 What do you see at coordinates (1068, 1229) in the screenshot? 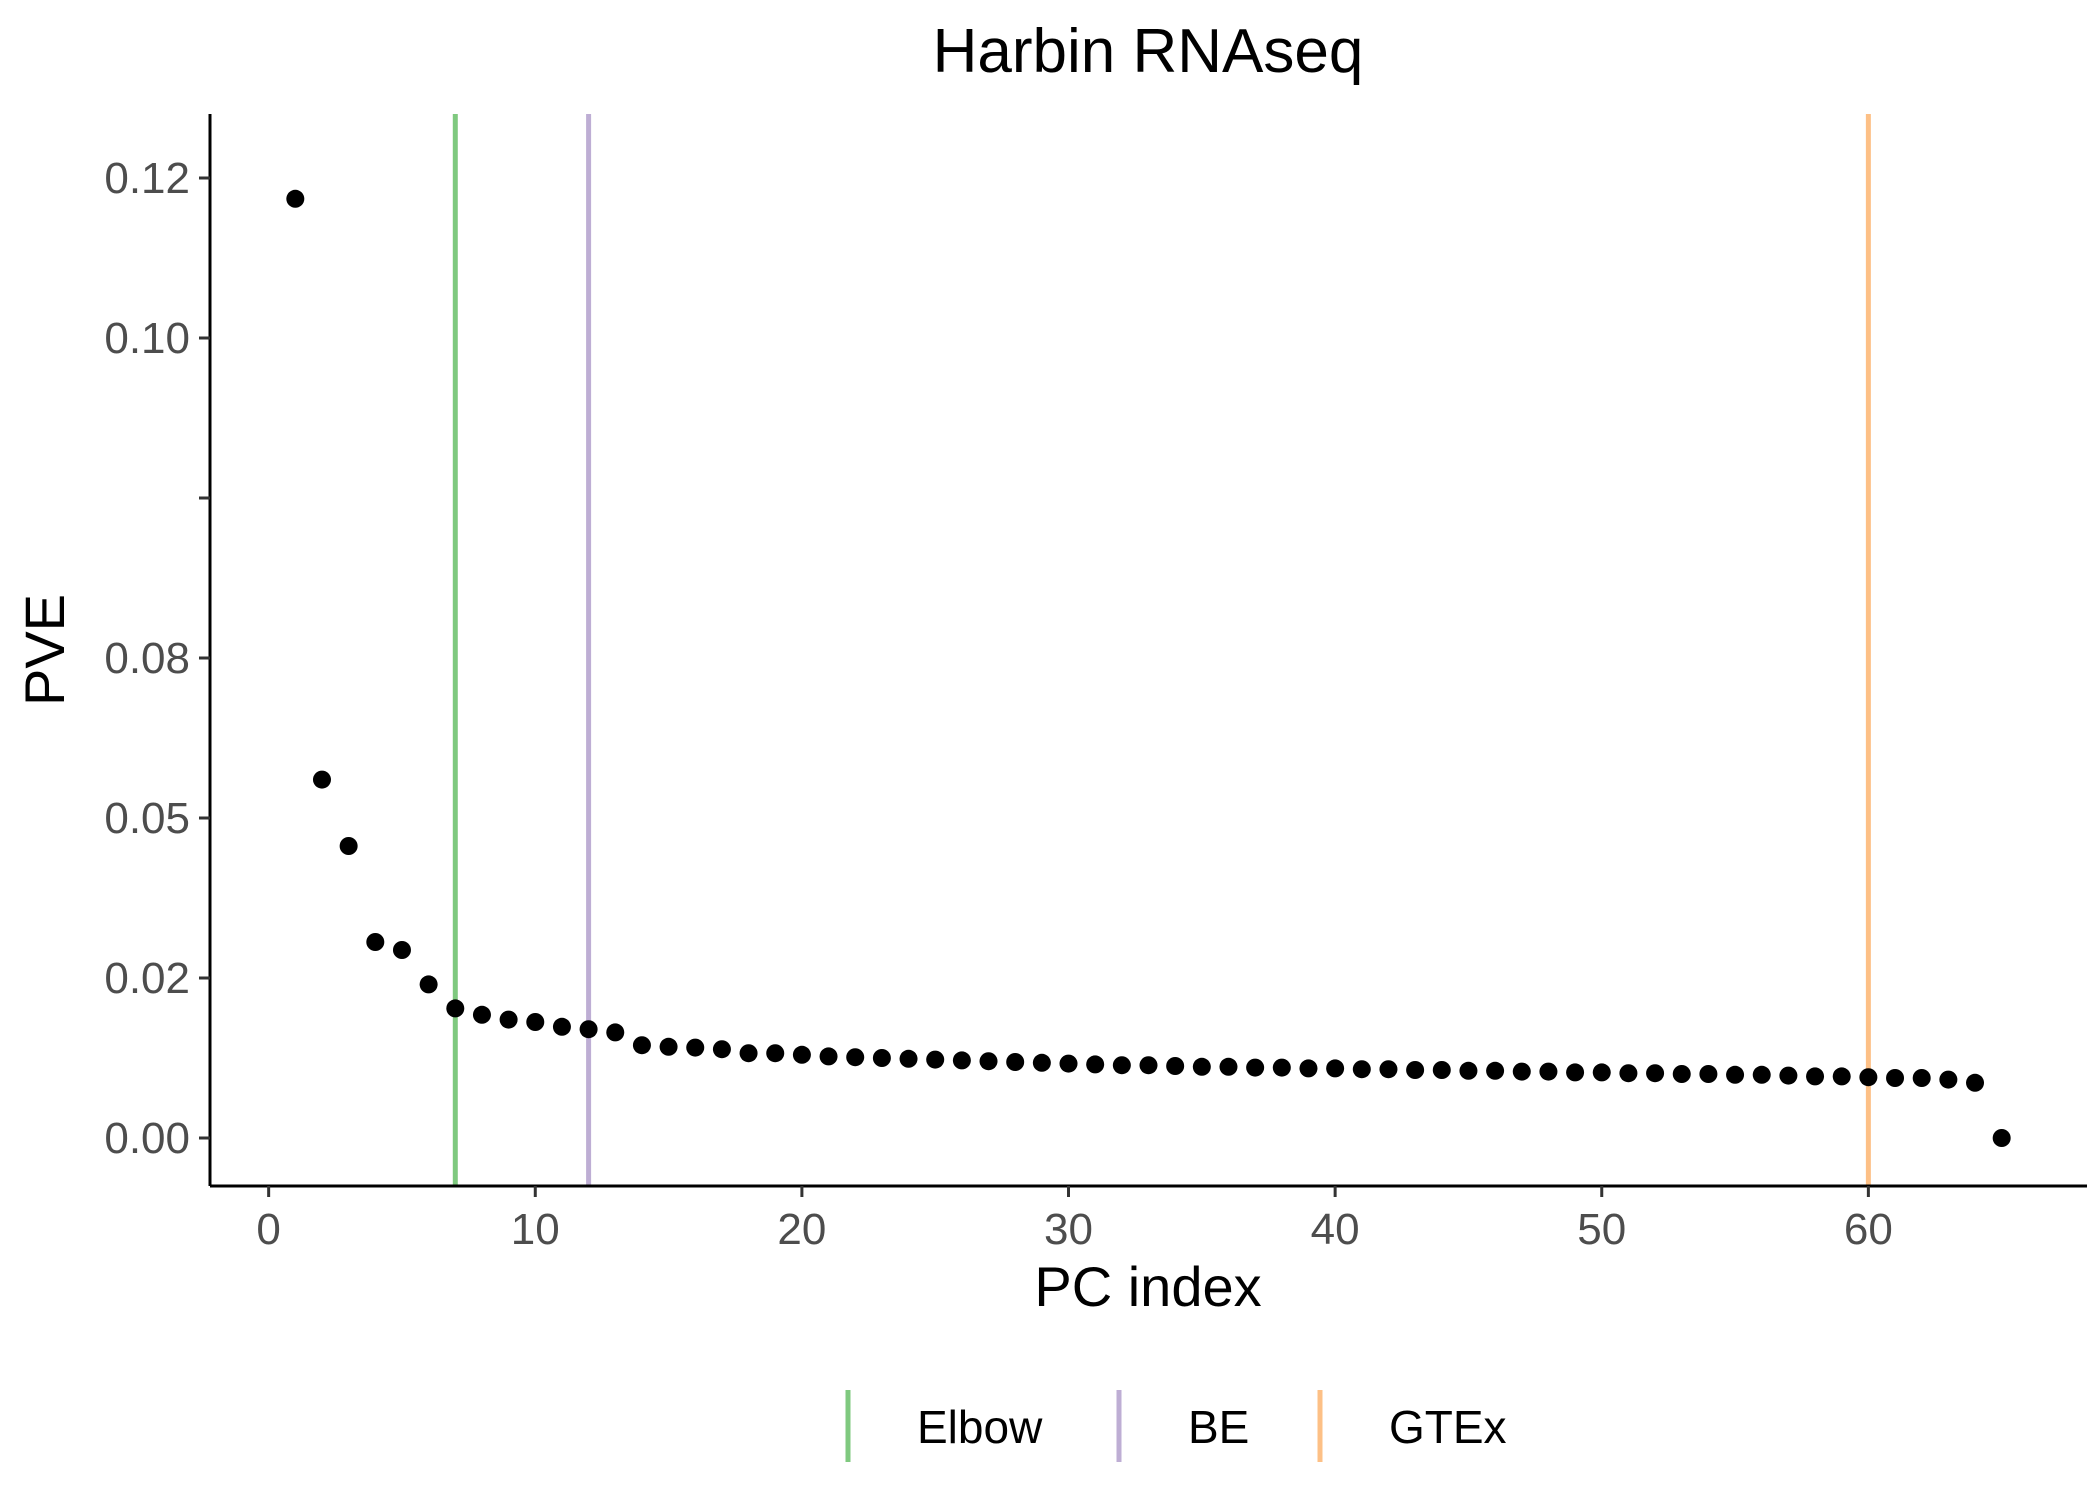
I see `x-tick-label: 30` at bounding box center [1068, 1229].